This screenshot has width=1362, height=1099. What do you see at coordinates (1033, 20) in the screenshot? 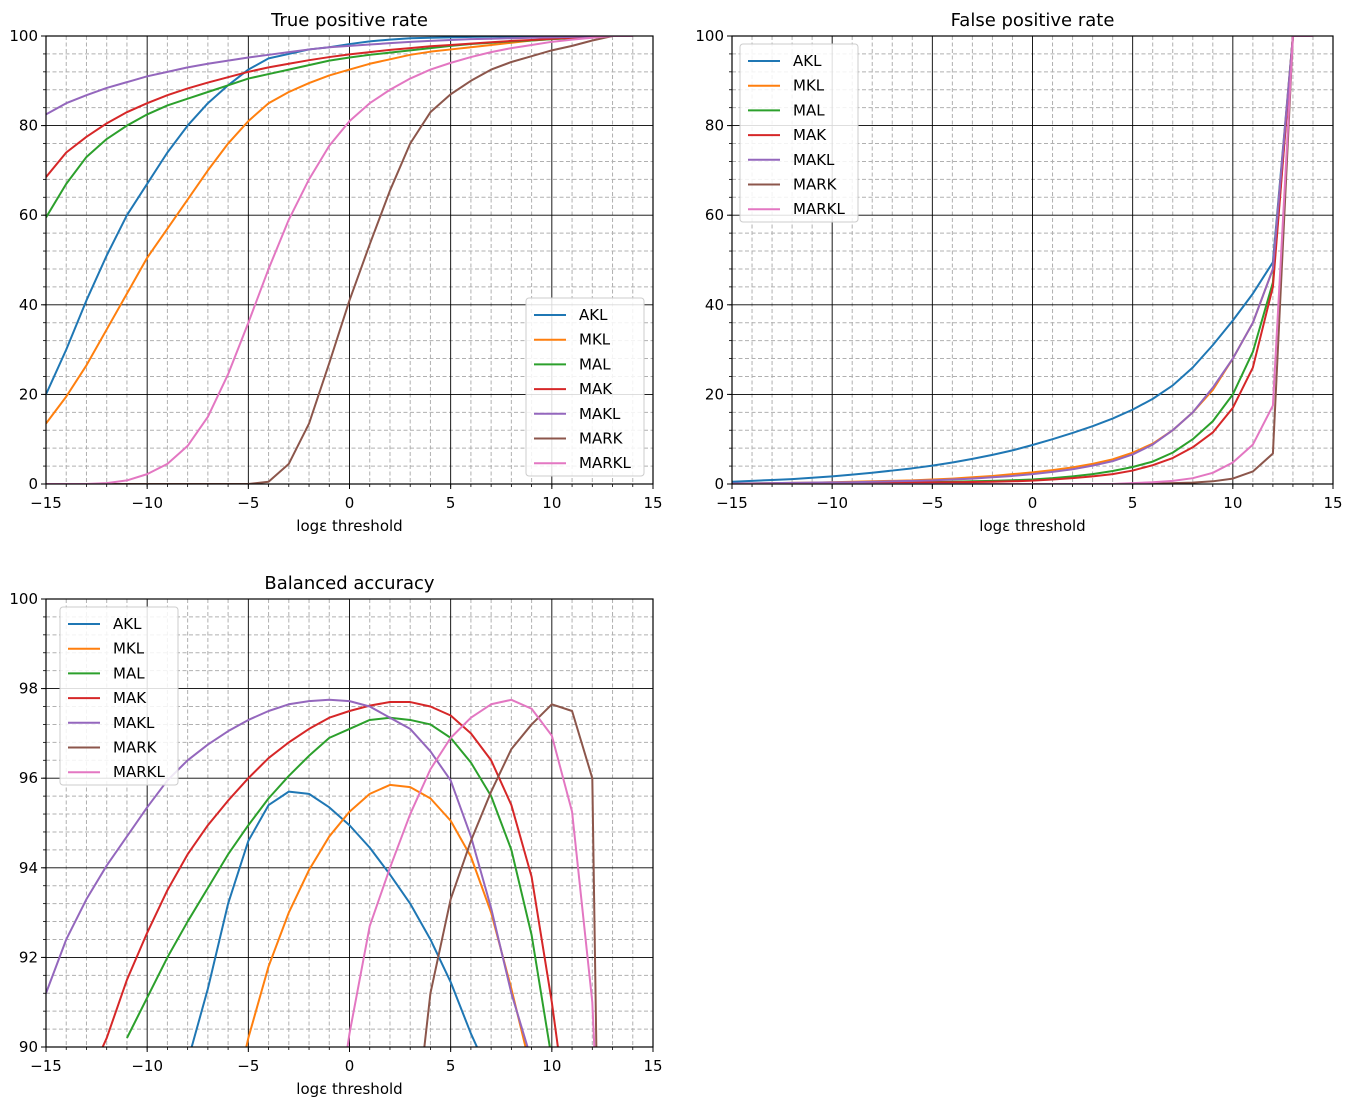
I see `chart-title: False positive rate` at bounding box center [1033, 20].